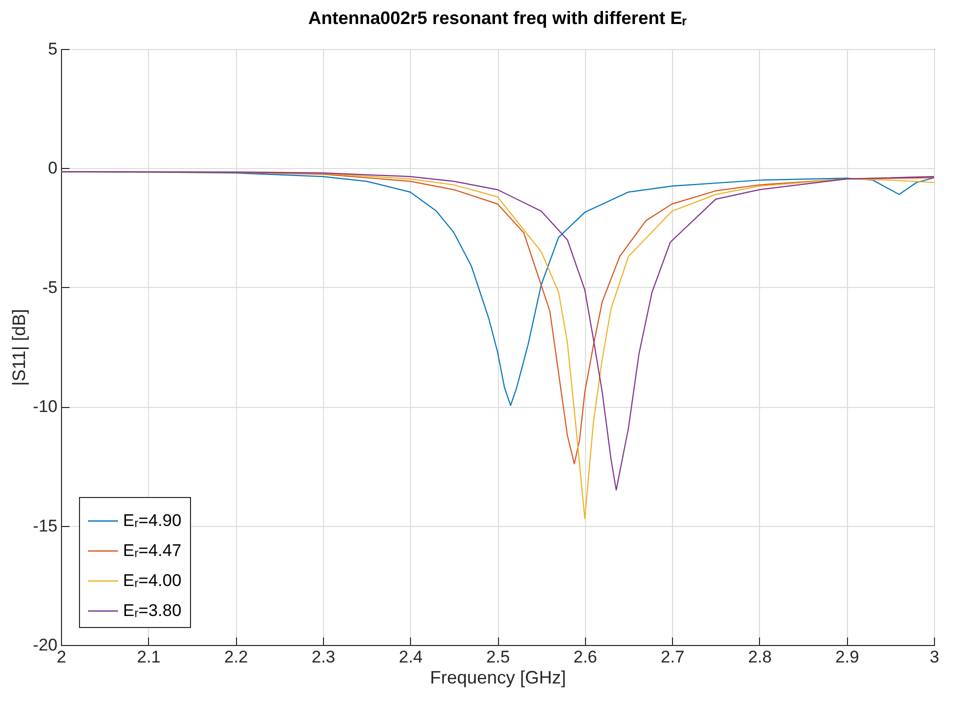  Describe the element at coordinates (672, 657) in the screenshot. I see `x-tick-label: 2.7` at that location.